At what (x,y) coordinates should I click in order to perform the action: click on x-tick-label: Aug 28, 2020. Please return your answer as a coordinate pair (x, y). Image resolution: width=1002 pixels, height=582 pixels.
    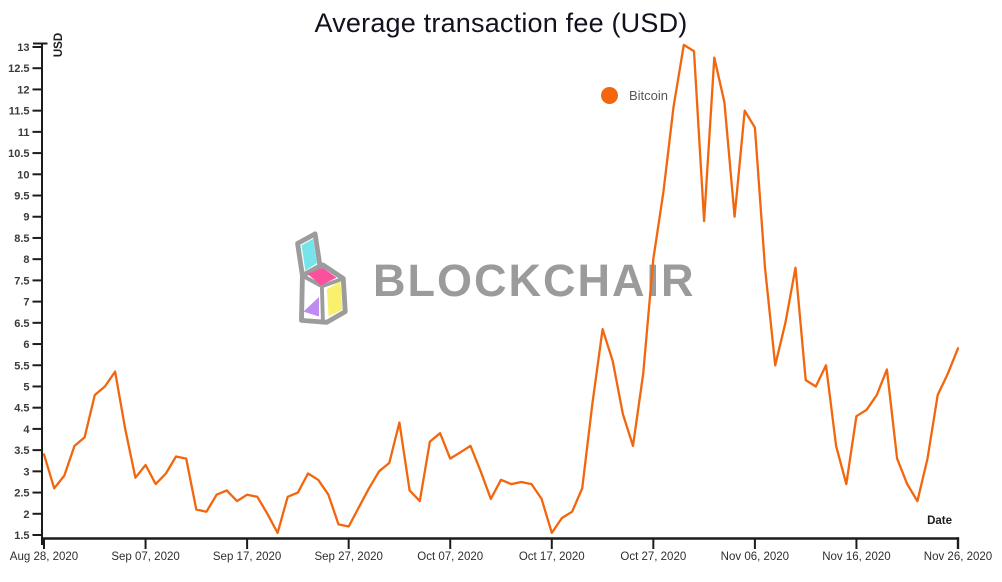
    Looking at the image, I should click on (44, 557).